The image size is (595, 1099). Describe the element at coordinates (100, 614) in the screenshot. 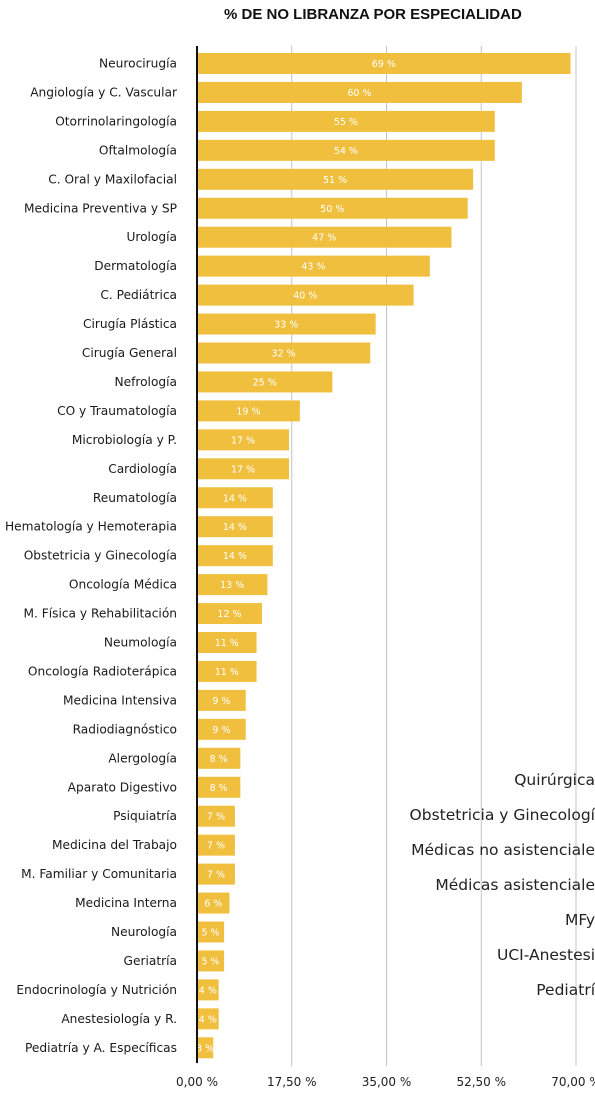

I see `category-label: M. Física y Rehabilitación` at that location.